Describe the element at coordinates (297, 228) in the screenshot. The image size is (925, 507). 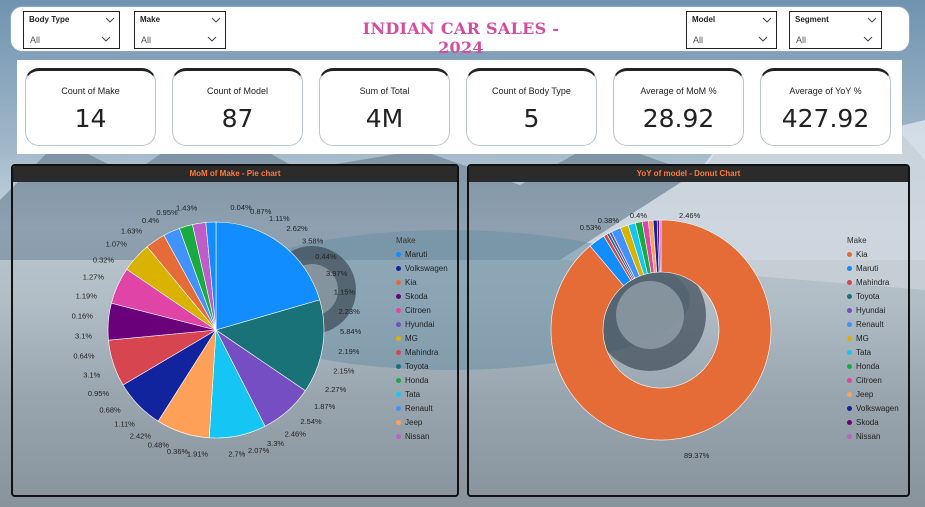
I see `data-label: 2.62%` at that location.